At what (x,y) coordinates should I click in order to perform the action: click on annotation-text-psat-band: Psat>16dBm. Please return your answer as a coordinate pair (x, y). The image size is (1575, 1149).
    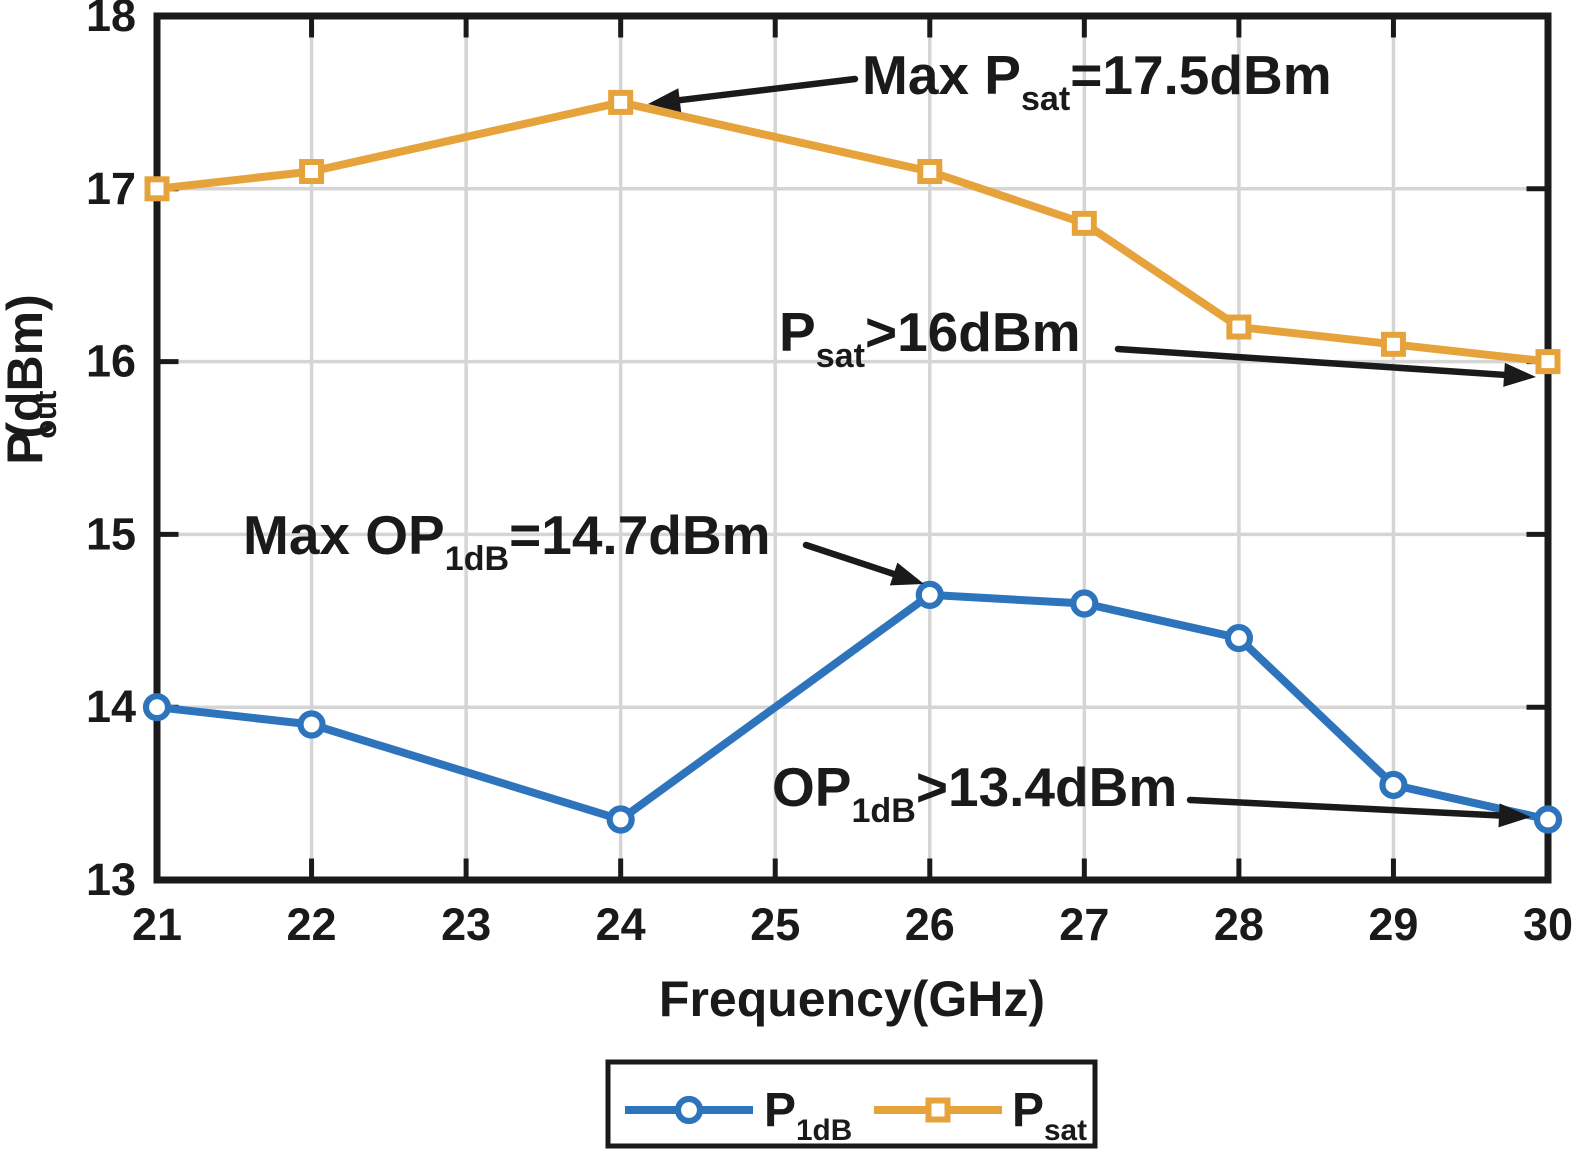
    Looking at the image, I should click on (929, 338).